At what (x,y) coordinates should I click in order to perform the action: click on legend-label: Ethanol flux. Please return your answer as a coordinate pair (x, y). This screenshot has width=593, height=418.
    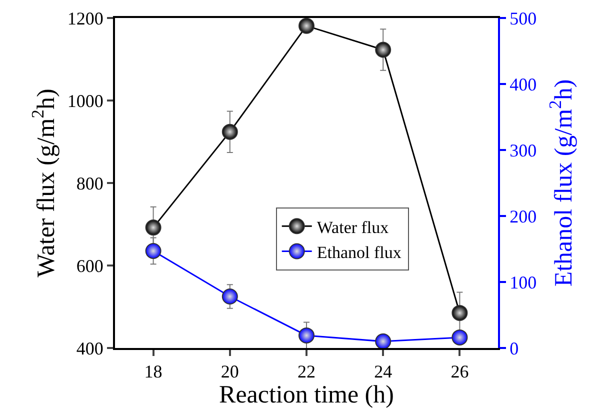
    Looking at the image, I should click on (359, 252).